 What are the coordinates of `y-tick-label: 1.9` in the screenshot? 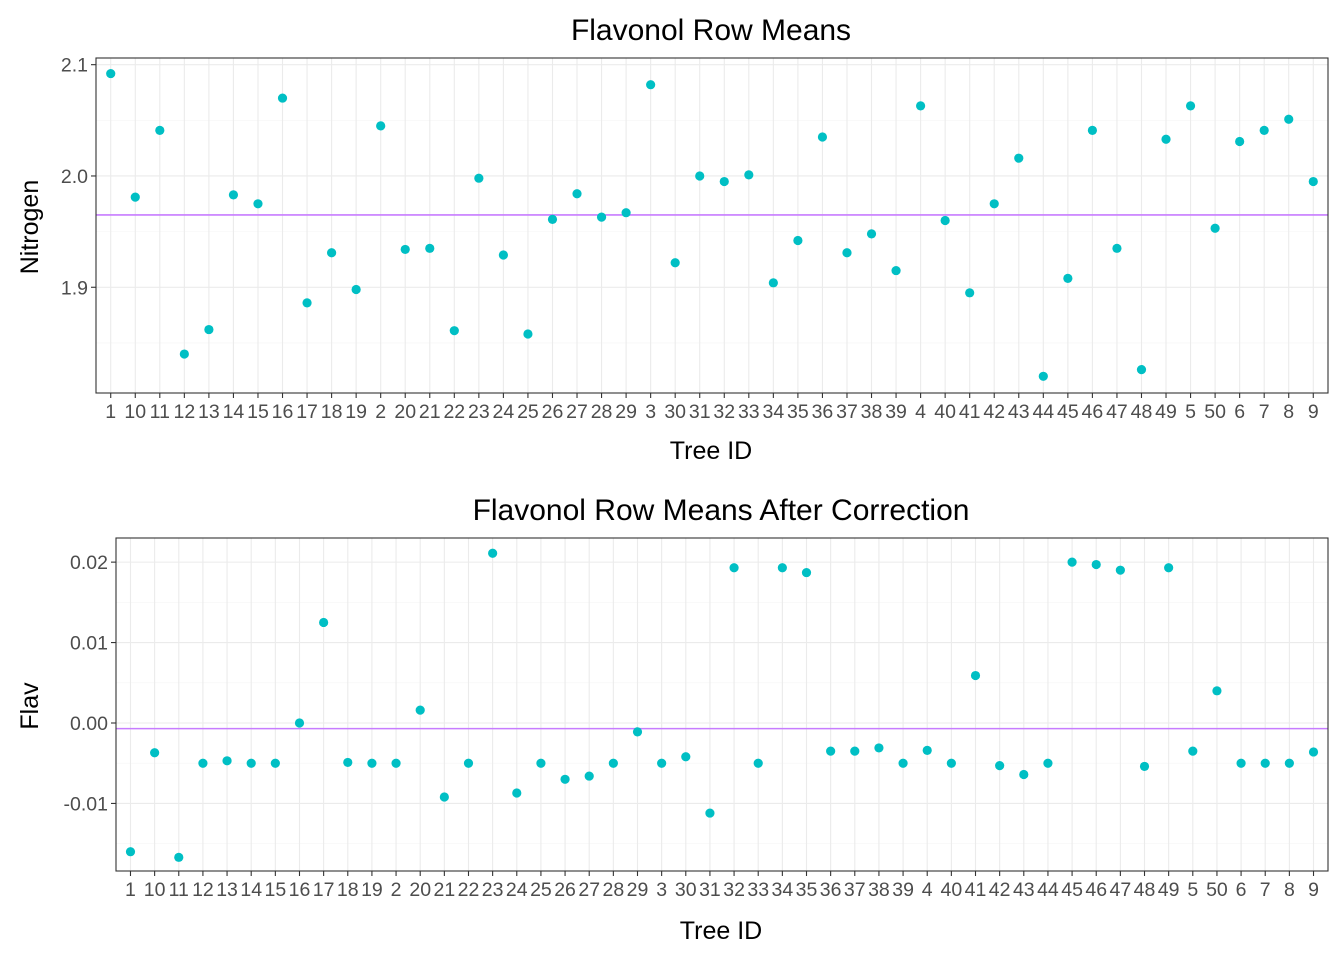 It's located at (74, 288).